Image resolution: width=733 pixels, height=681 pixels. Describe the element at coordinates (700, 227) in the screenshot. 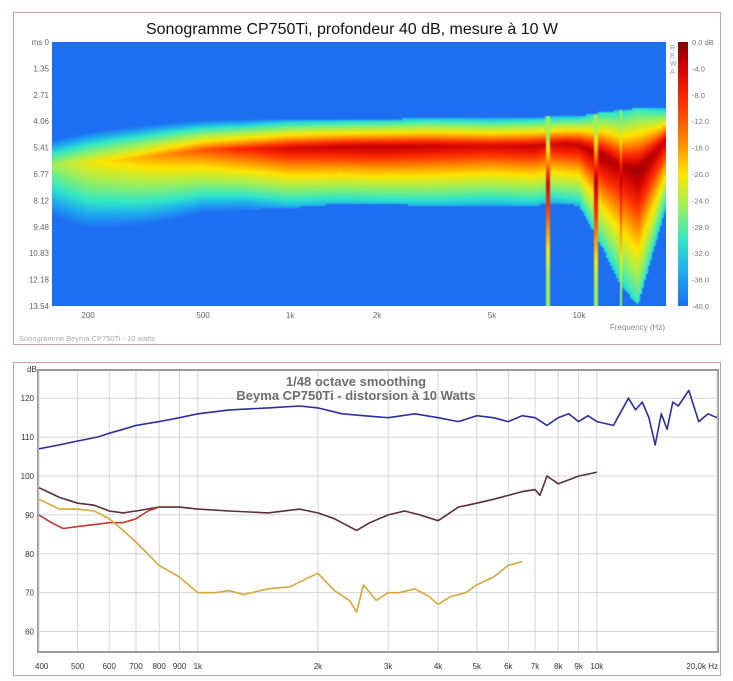

I see `colorbar-label: -28.0` at that location.